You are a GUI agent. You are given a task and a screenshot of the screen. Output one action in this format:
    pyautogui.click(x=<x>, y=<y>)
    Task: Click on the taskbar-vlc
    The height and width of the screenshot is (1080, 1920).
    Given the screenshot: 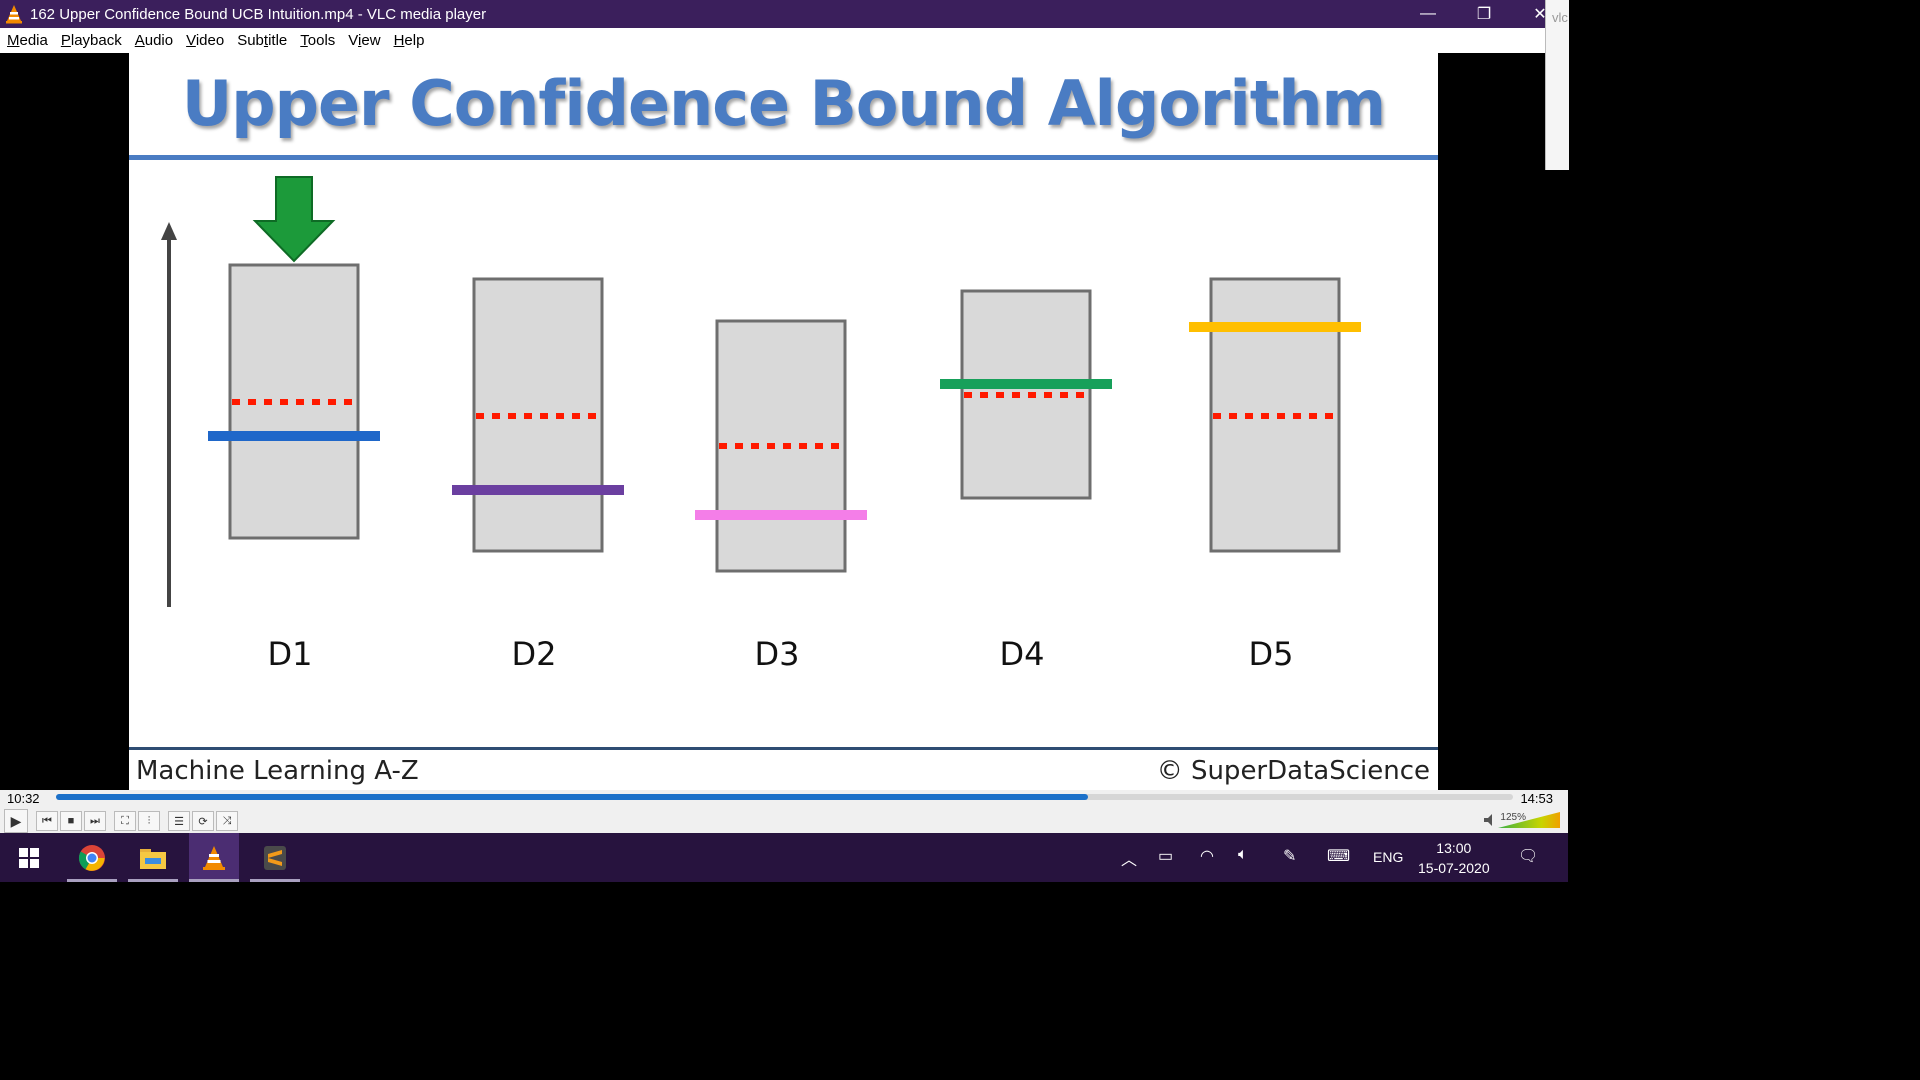 What is the action you would take?
    pyautogui.click(x=214, y=857)
    